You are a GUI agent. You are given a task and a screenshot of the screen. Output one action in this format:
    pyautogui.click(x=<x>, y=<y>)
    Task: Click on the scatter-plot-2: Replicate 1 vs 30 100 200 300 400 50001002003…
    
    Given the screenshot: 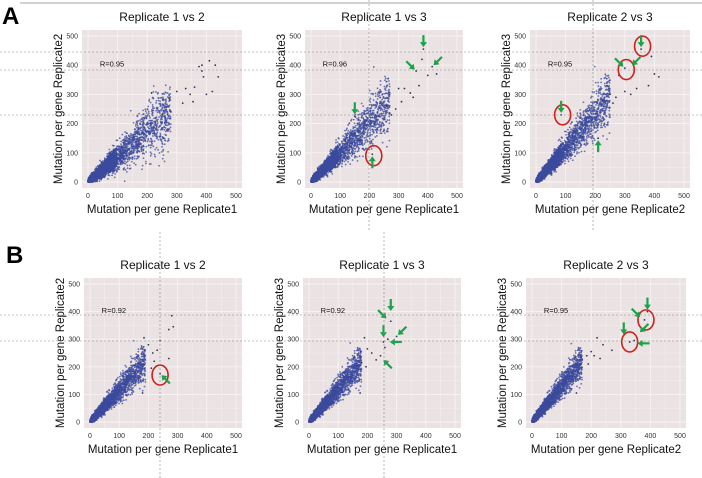 What is the action you would take?
    pyautogui.click(x=369, y=113)
    